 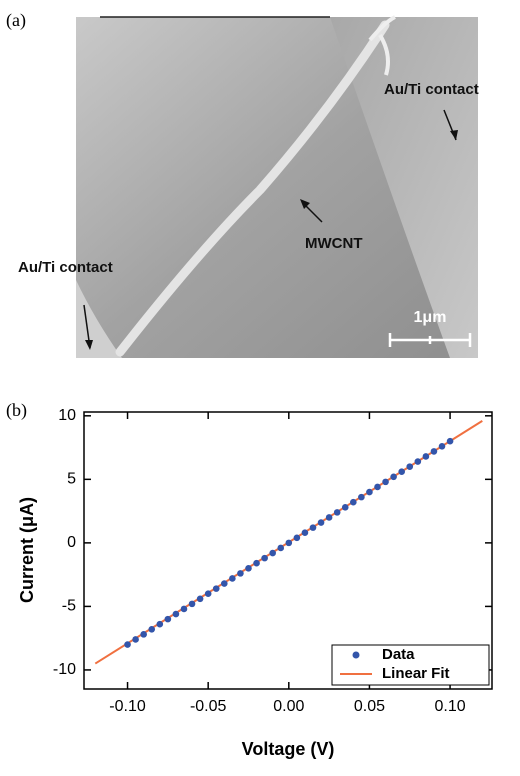 What do you see at coordinates (430, 317) in the screenshot?
I see `scale-bar-label: 1μm` at bounding box center [430, 317].